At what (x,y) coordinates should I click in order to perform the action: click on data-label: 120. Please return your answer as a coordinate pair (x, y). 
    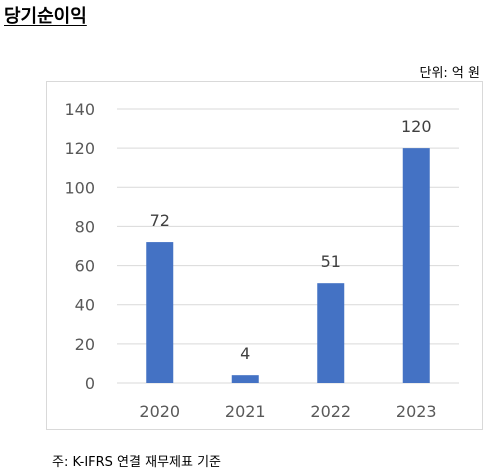
    Looking at the image, I should click on (416, 126).